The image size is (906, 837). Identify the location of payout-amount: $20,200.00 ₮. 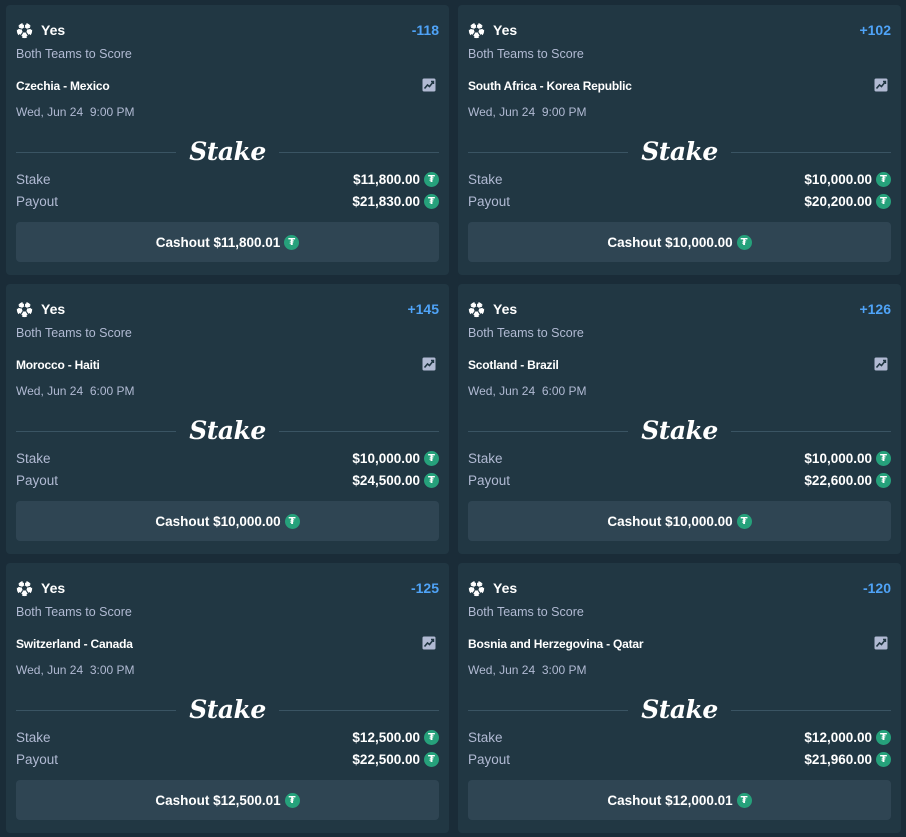
(847, 201).